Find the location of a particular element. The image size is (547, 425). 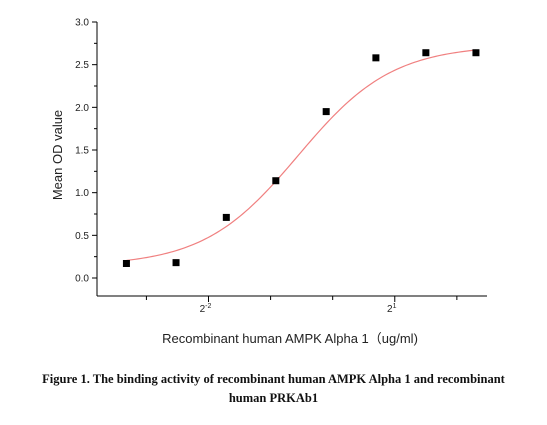

y-tick-label: 0.5 is located at coordinates (82, 236).